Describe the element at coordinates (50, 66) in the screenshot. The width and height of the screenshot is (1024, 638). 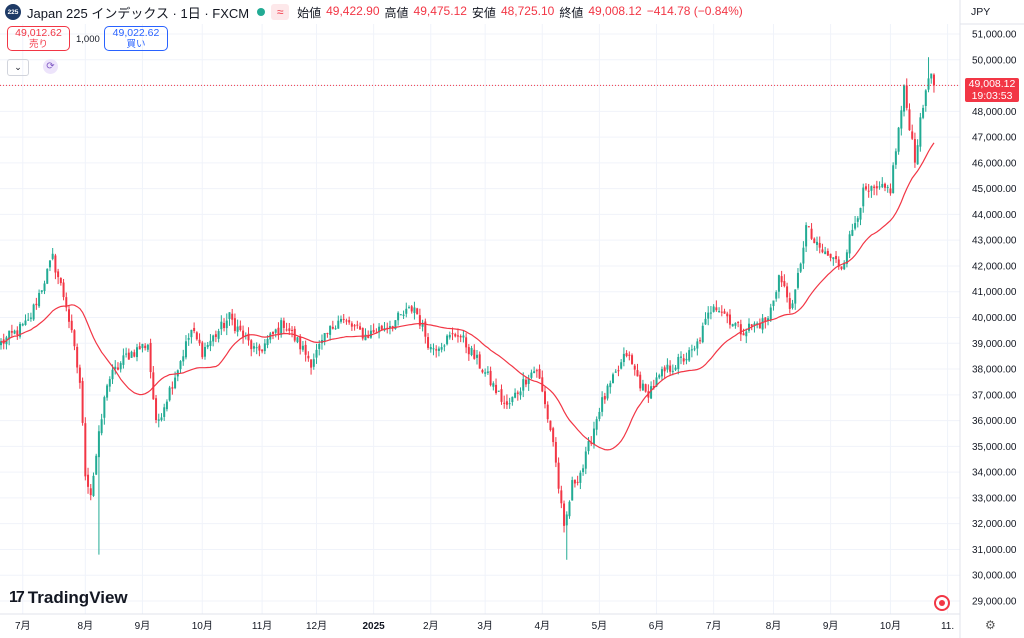
I see `refresh-icon: ⟳` at that location.